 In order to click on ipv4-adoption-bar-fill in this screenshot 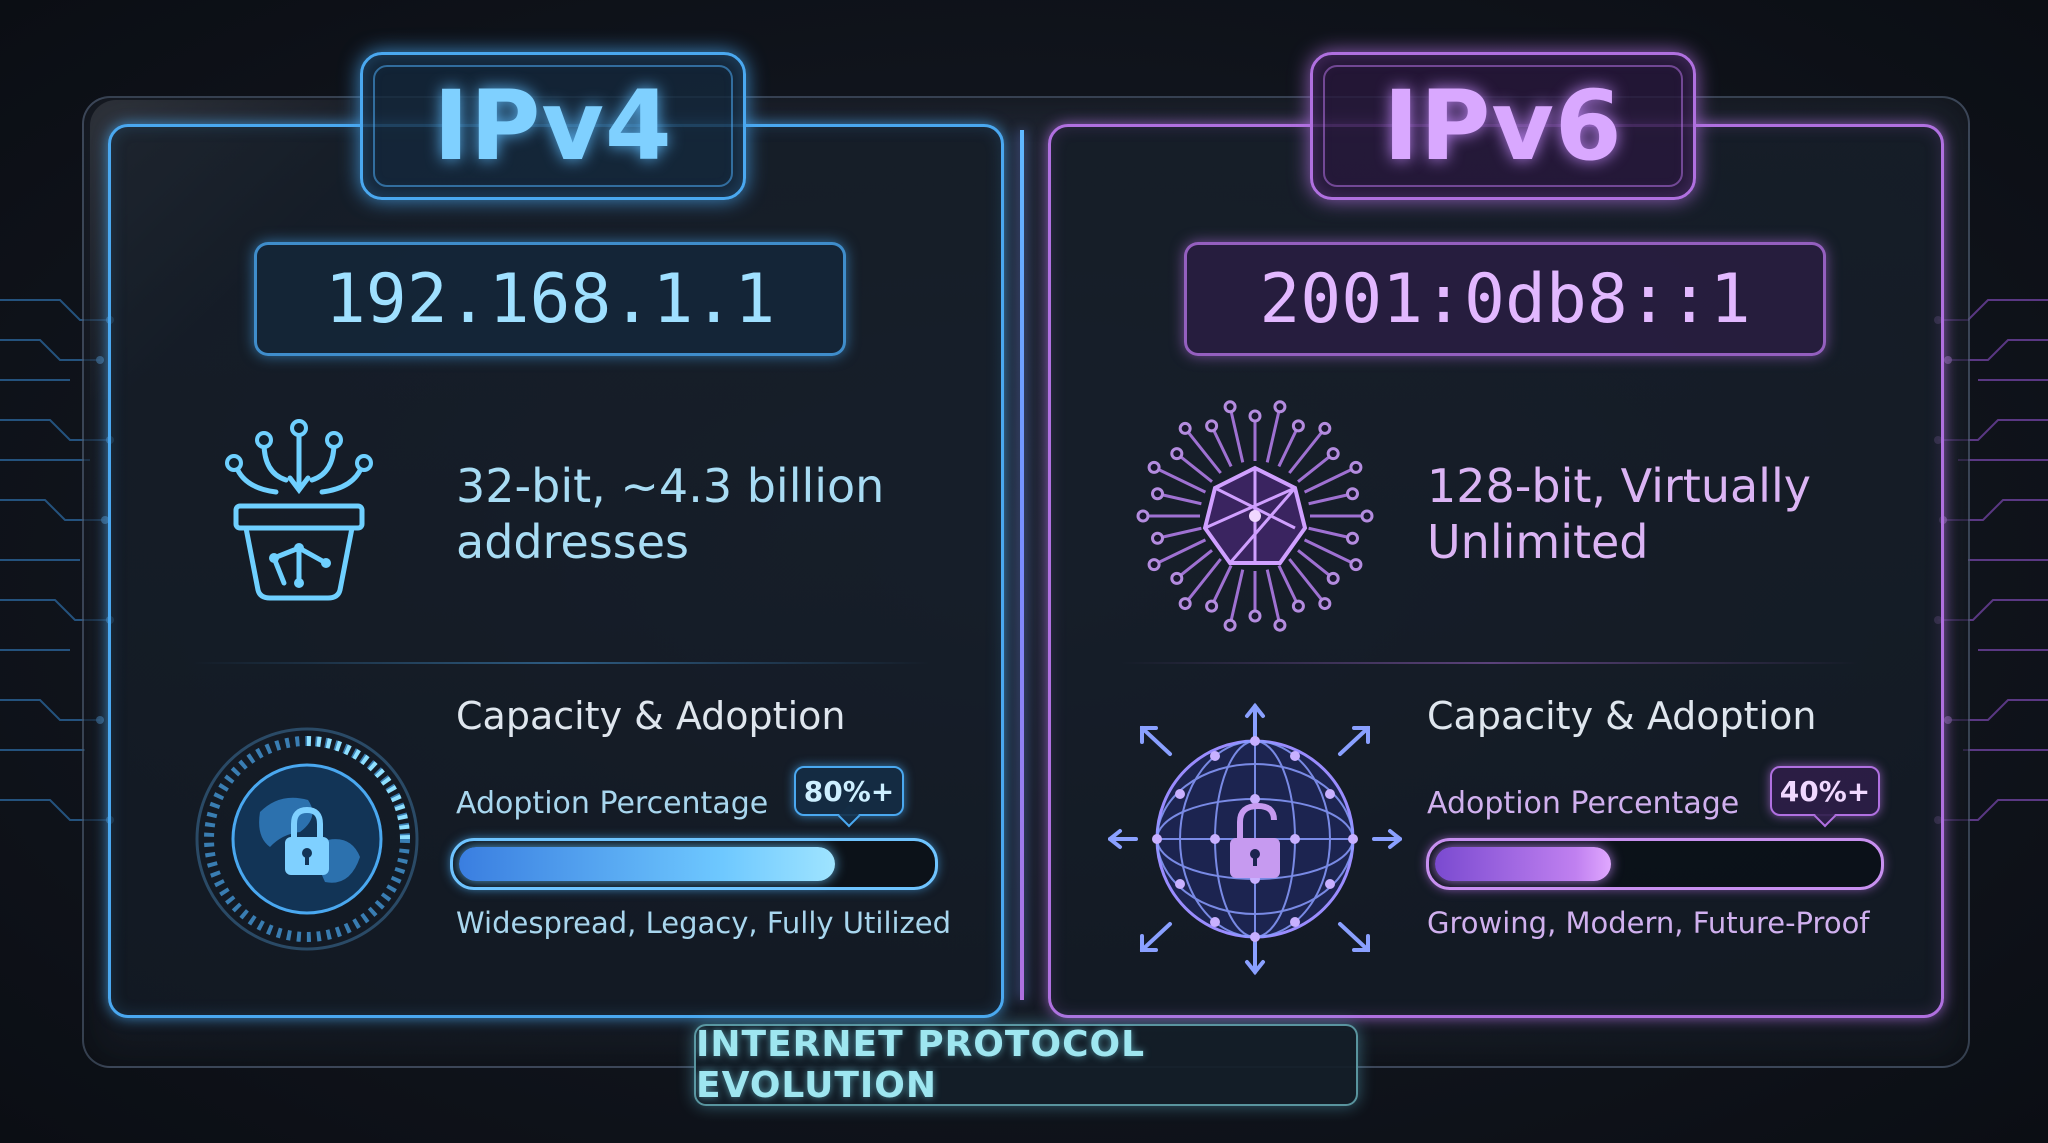, I will do `click(647, 864)`.